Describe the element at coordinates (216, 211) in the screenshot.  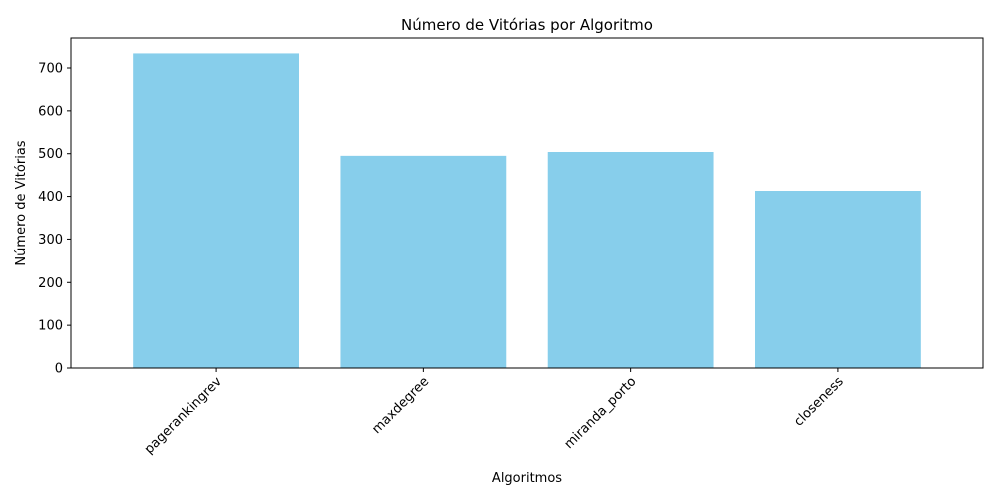
I see `bar-pagerankingrev` at that location.